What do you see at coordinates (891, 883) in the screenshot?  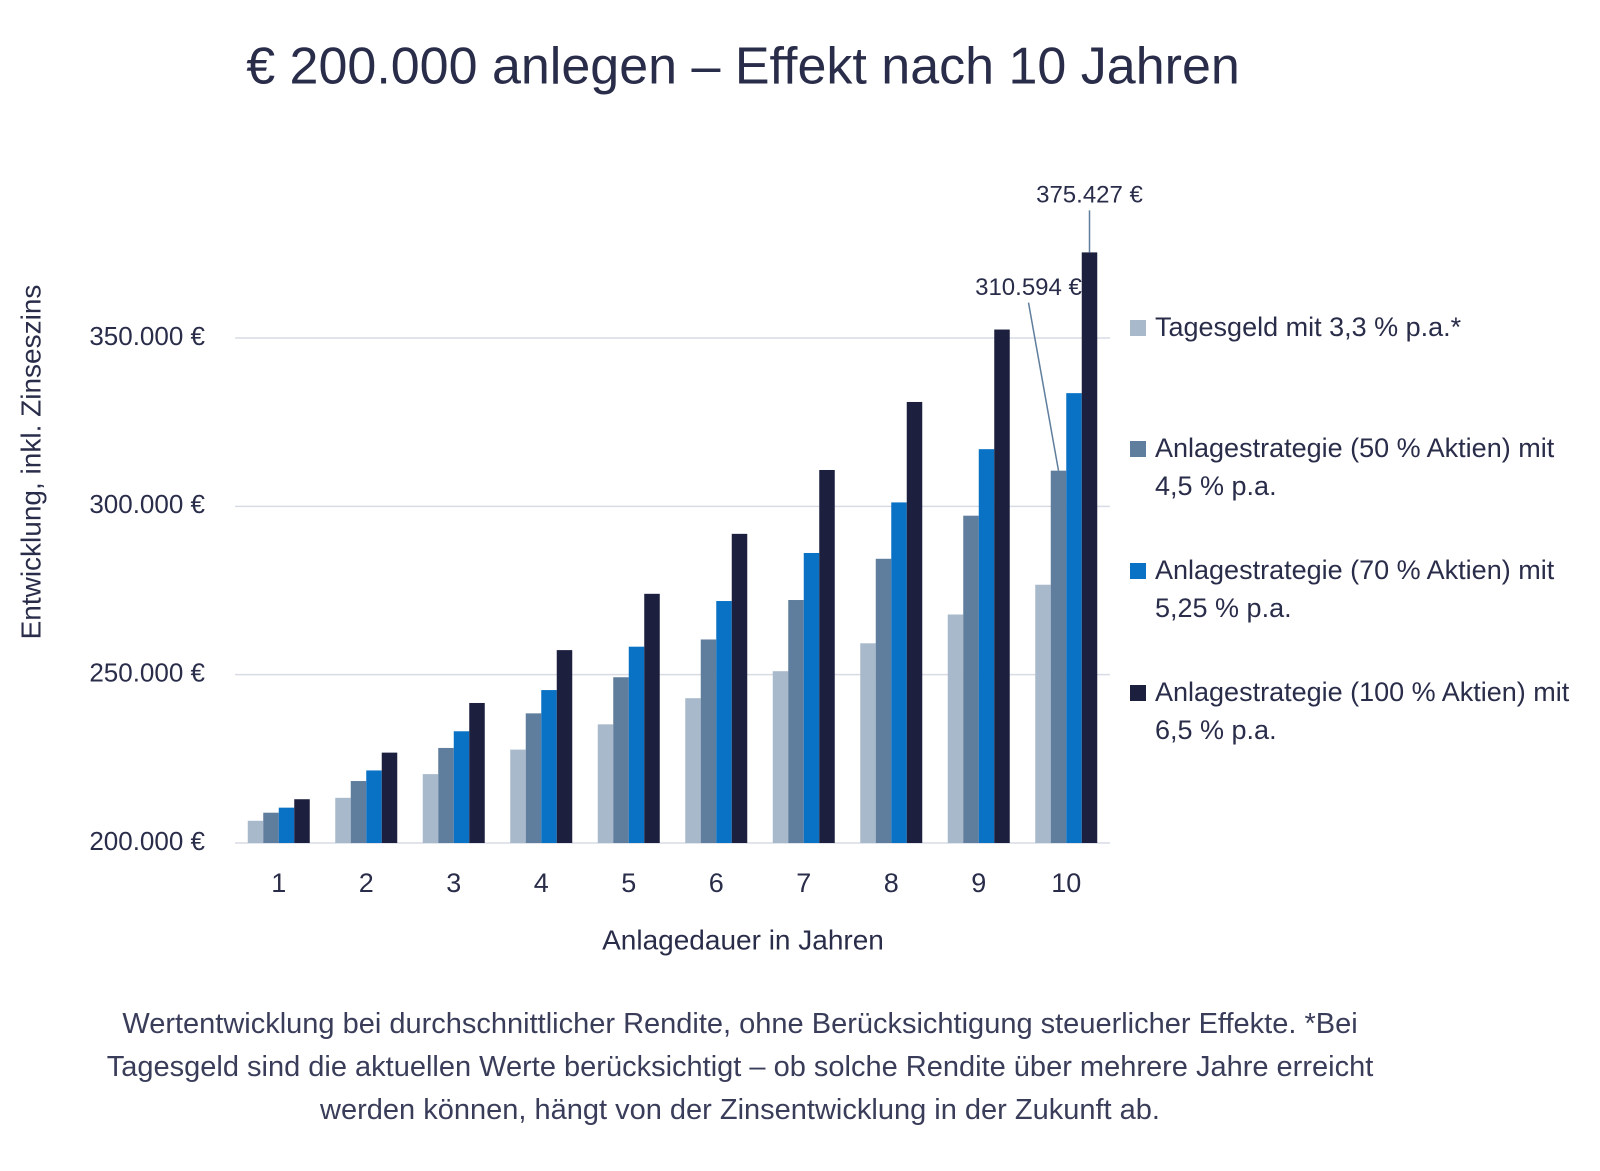 I see `x-tick-label: 8` at bounding box center [891, 883].